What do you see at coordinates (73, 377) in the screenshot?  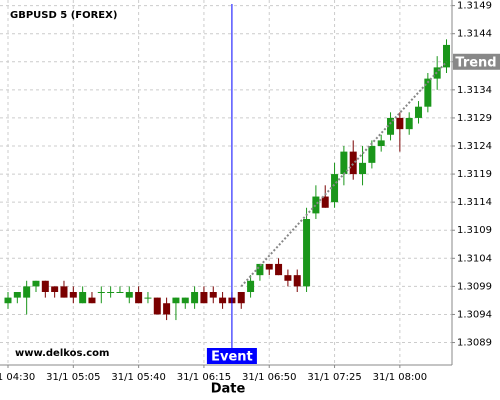 I see `x-tick-label: 31/1 05:05` at bounding box center [73, 377].